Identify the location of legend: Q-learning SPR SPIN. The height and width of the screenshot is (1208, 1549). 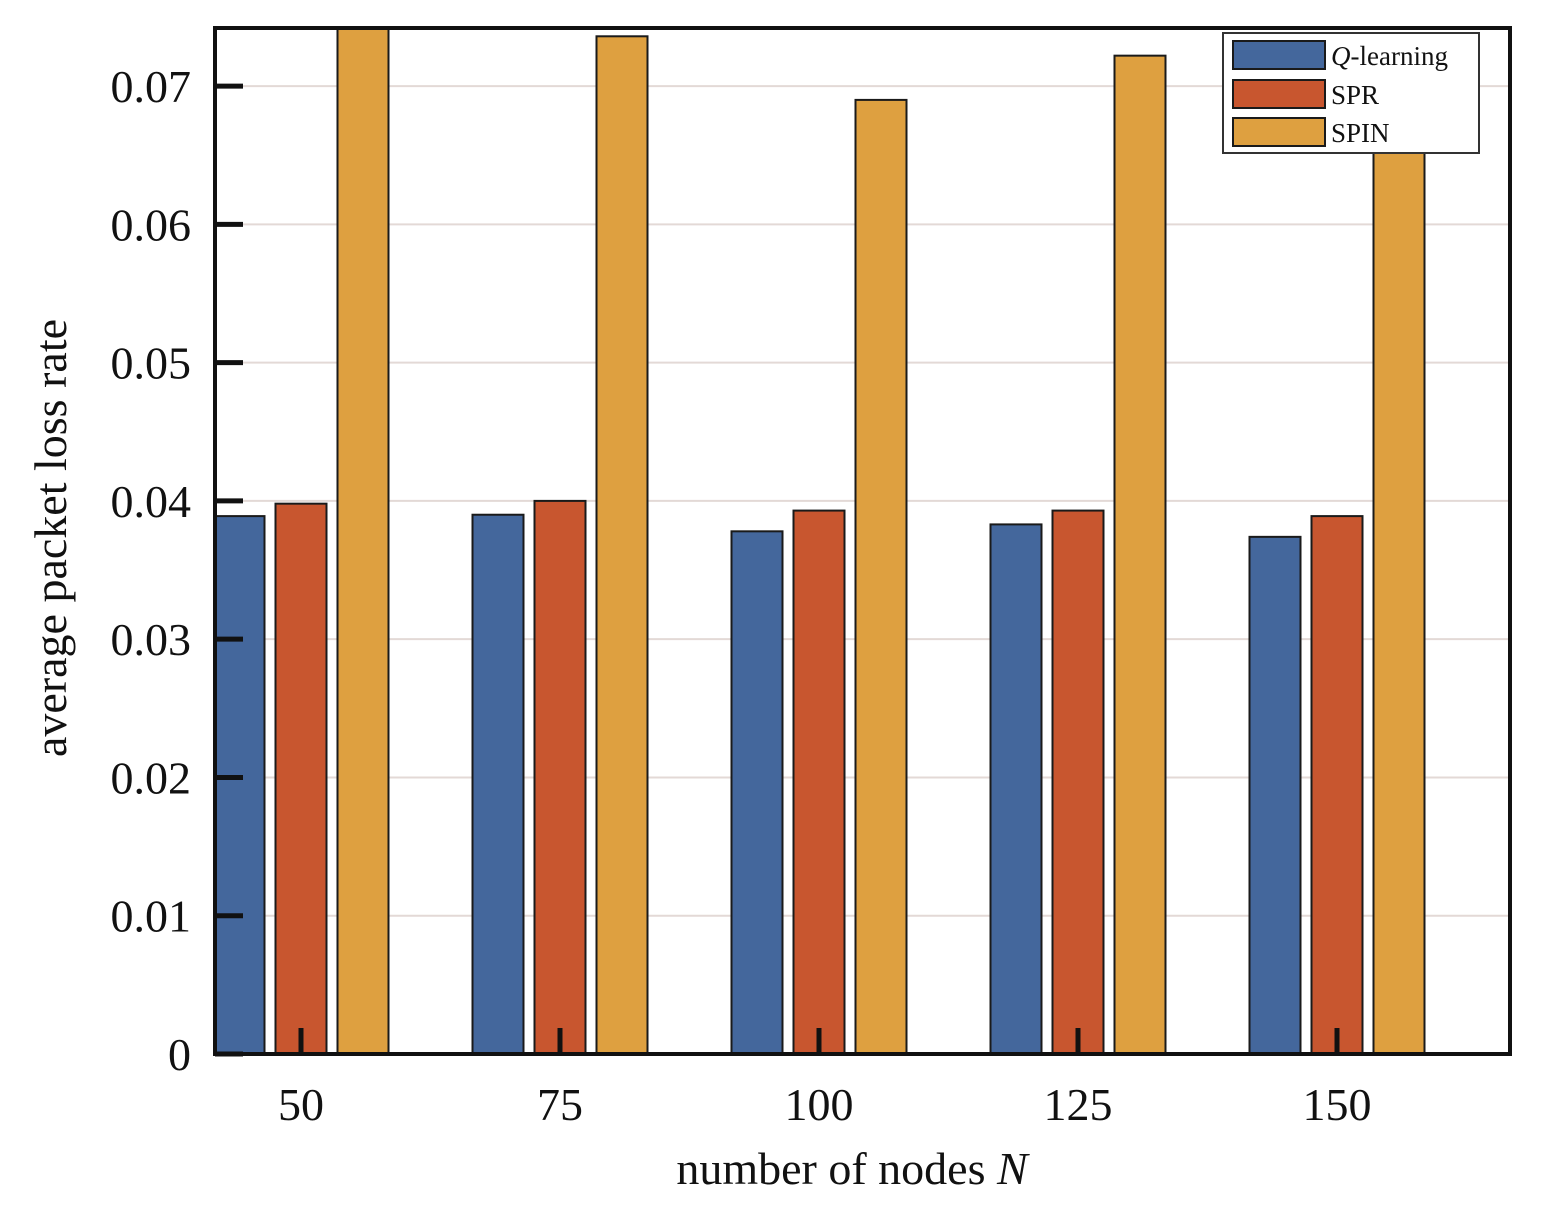
(1351, 93).